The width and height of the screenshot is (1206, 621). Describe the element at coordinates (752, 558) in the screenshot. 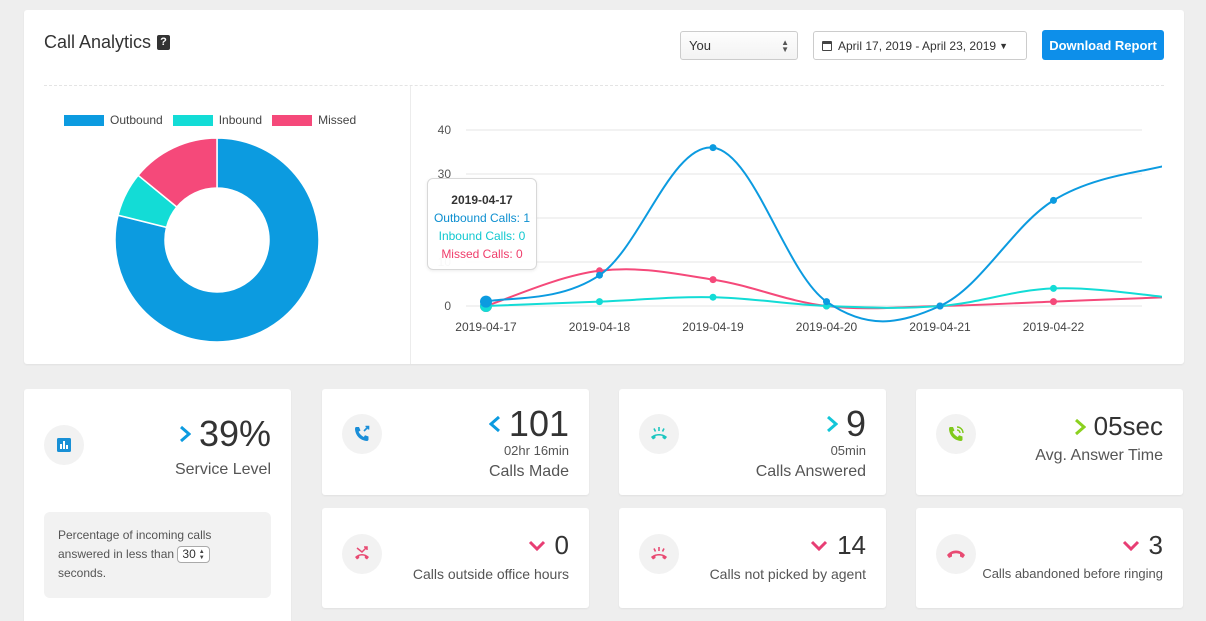

I see `not-picked-card: 14 Calls not picked by agent` at that location.